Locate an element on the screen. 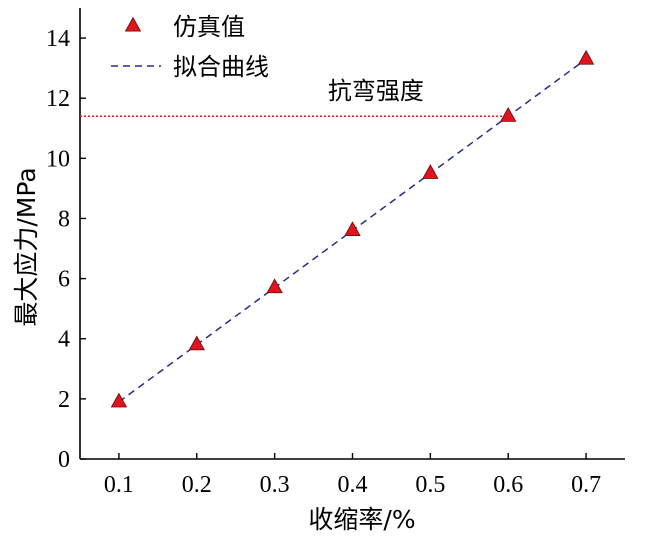 The height and width of the screenshot is (539, 650). y-tick-label: 6 is located at coordinates (64, 280).